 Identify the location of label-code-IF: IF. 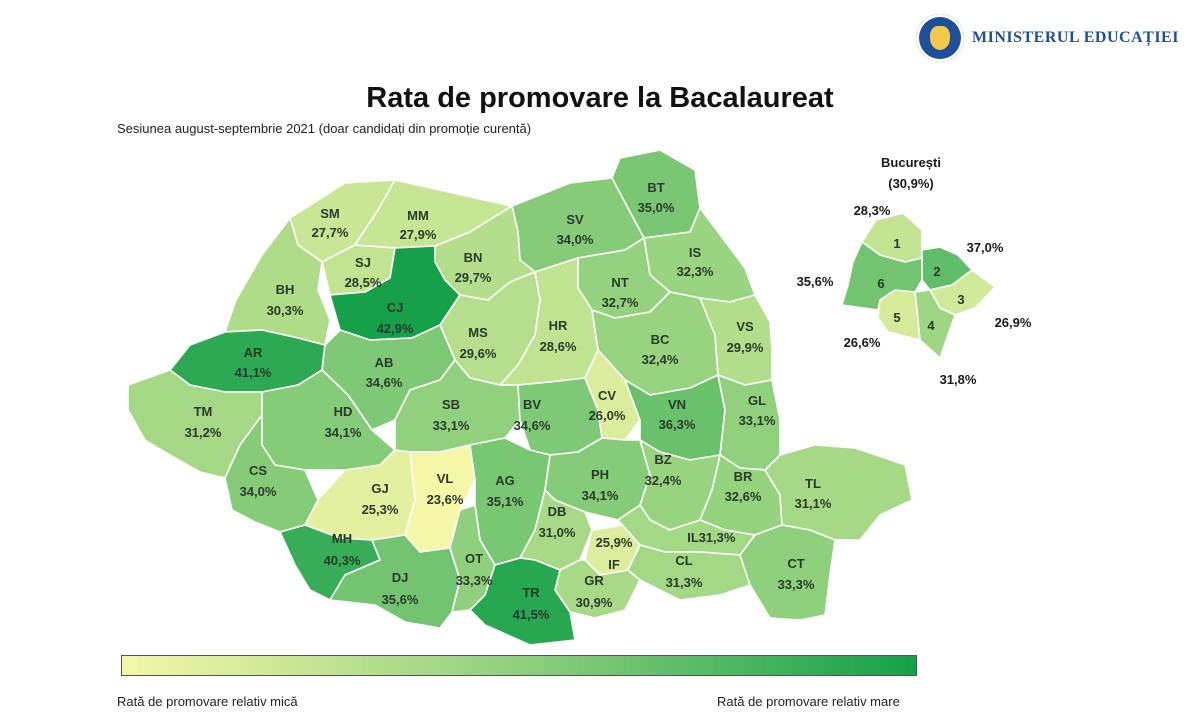
(614, 564).